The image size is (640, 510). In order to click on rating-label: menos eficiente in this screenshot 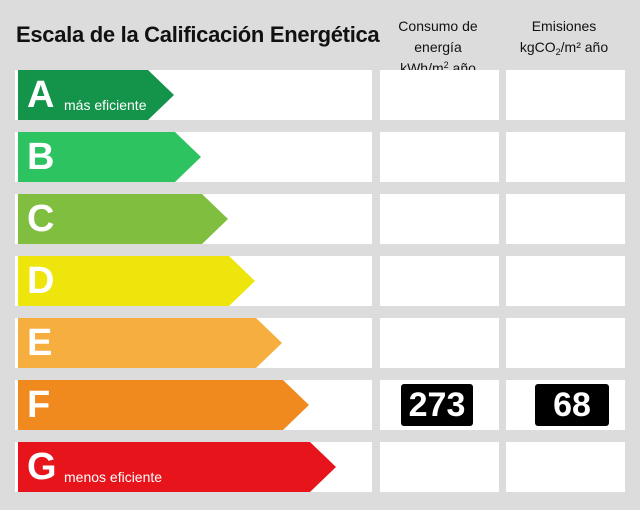, I will do `click(113, 477)`.